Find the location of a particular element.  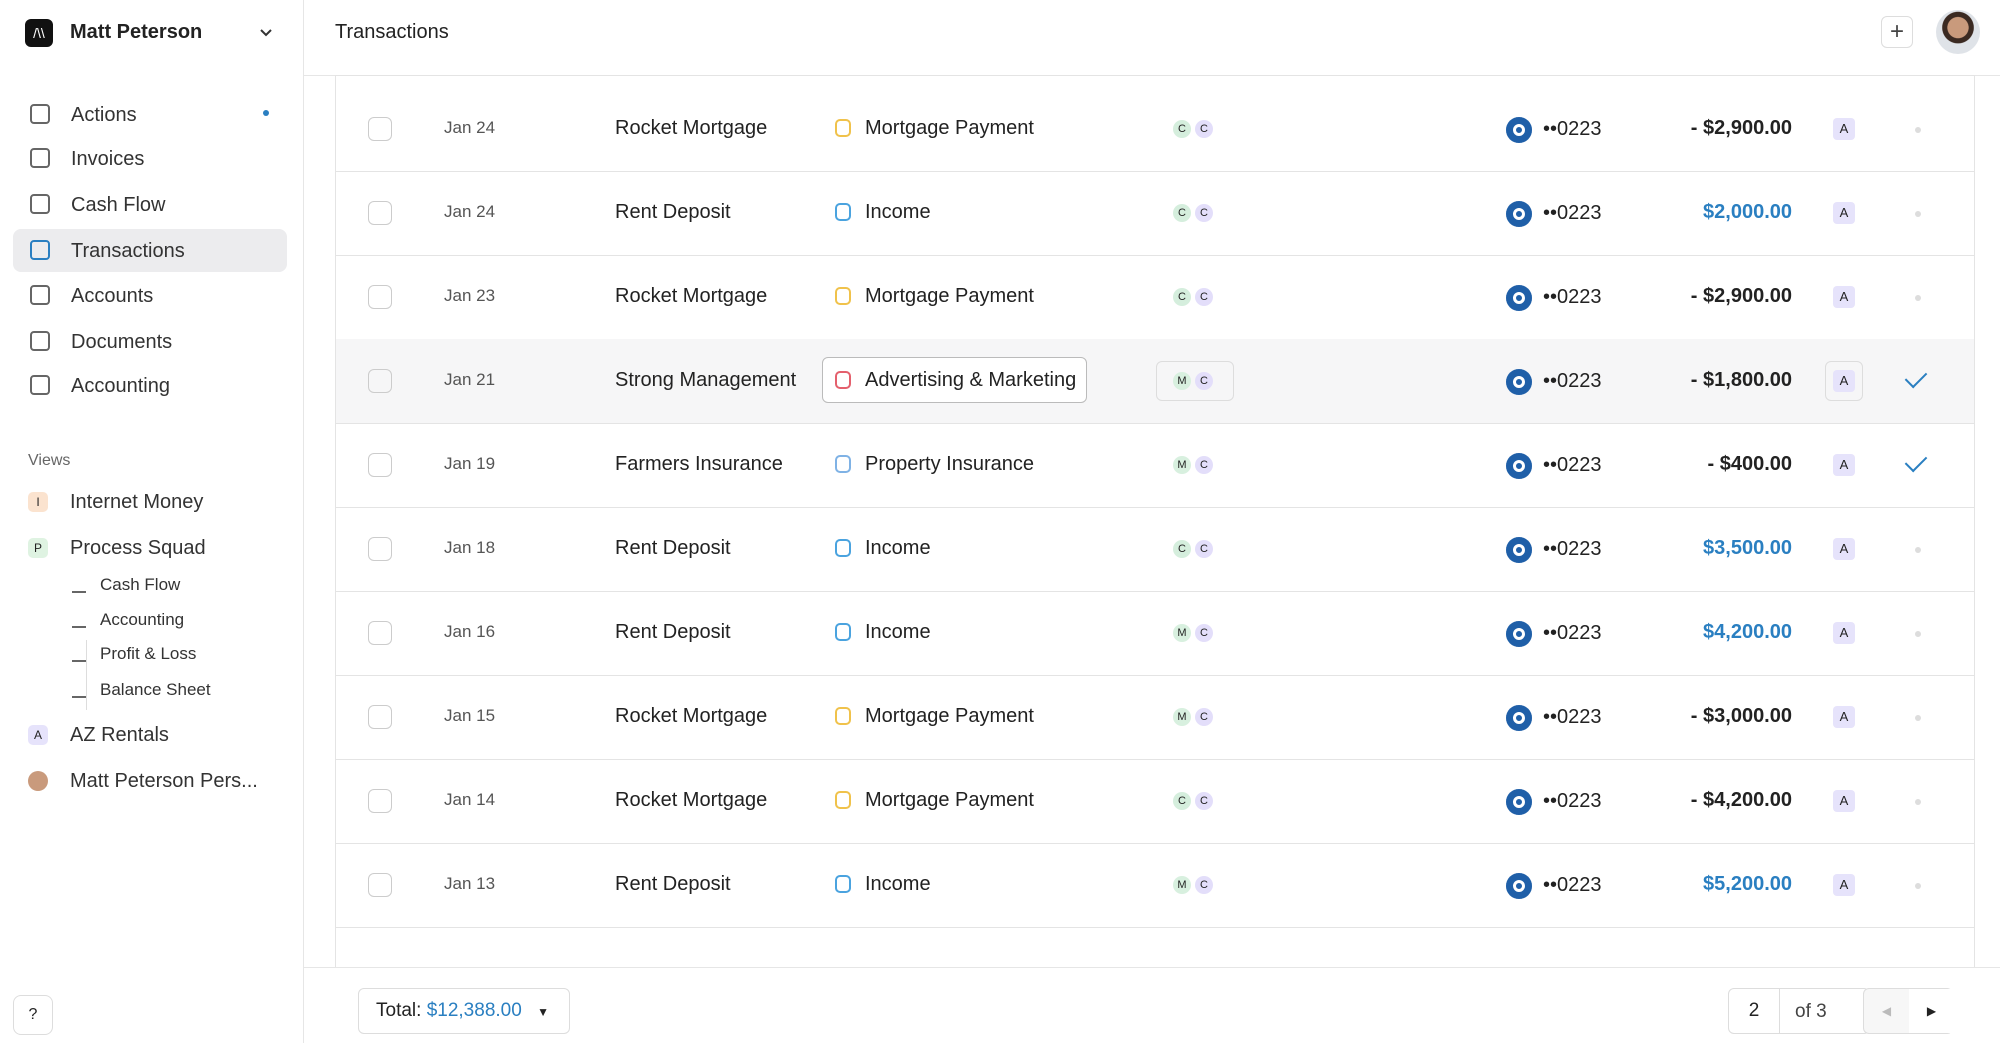

user-avatar is located at coordinates (1958, 32).